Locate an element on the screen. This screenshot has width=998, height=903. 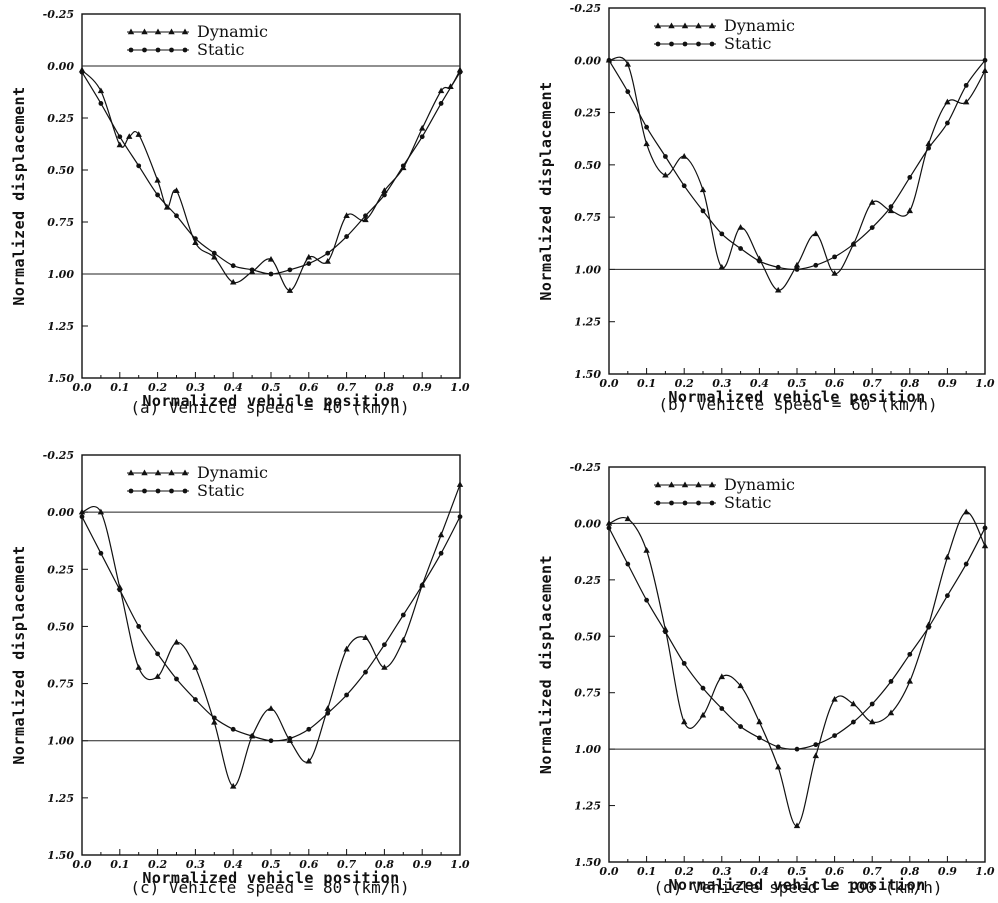
panel-caption: (a) Vehicle speed = 40 (km/h) is located at coordinates (269, 407).